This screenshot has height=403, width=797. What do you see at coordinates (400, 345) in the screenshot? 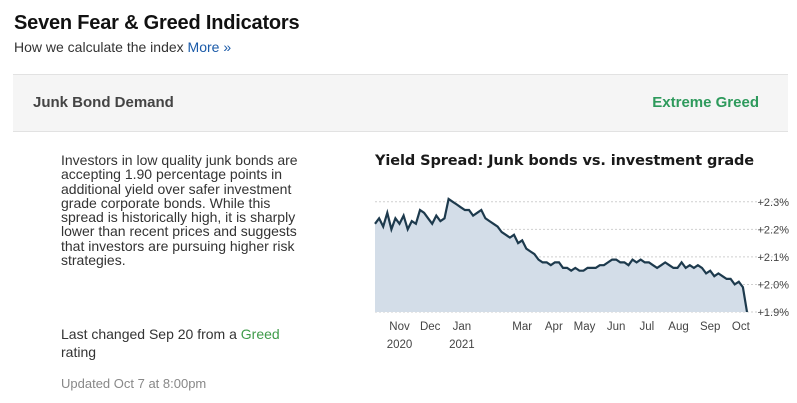
I see `x-tick-year-label: 2020` at bounding box center [400, 345].